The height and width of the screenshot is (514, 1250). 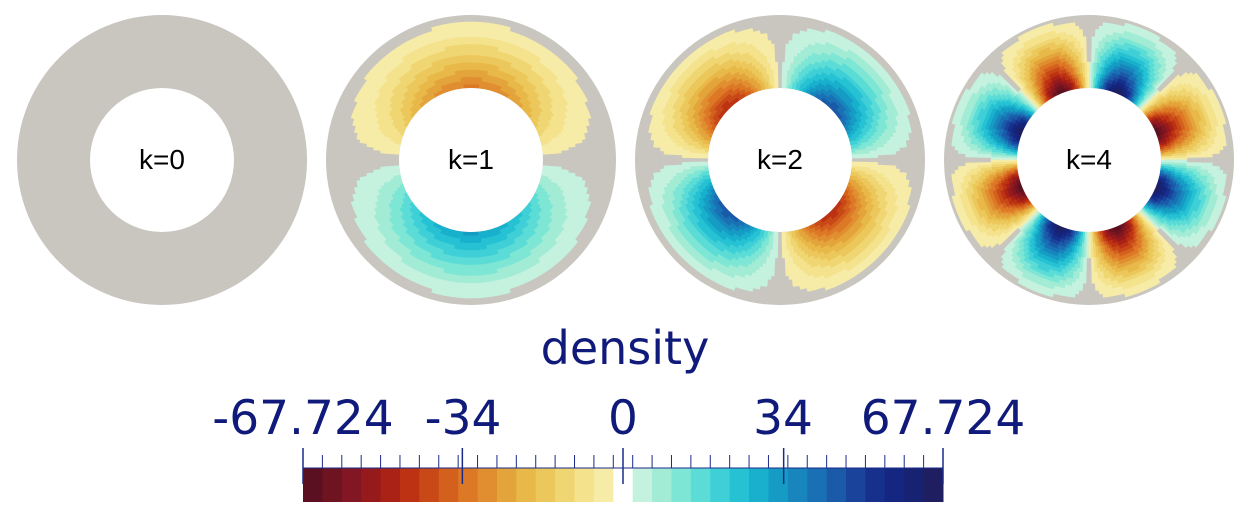 What do you see at coordinates (783, 418) in the screenshot?
I see `colorbar-tick-label: 34` at bounding box center [783, 418].